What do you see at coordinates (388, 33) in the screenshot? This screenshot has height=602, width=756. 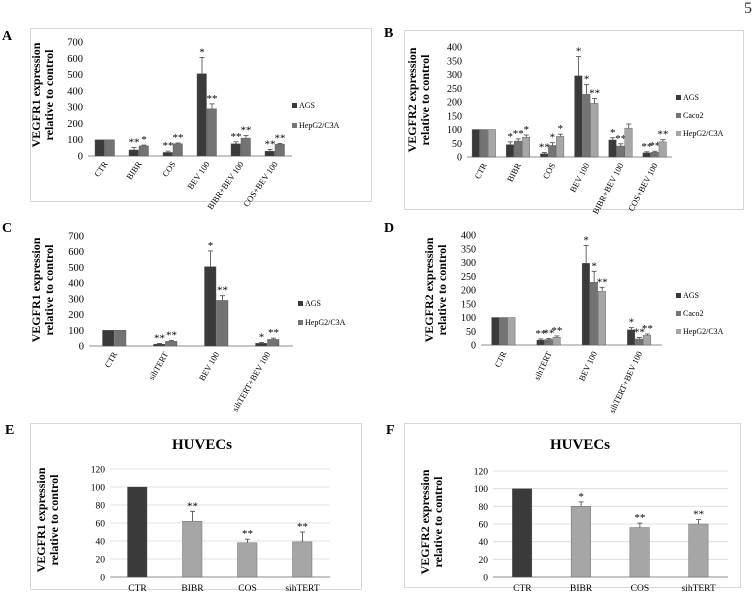 I see `panel-letter-b: B` at bounding box center [388, 33].